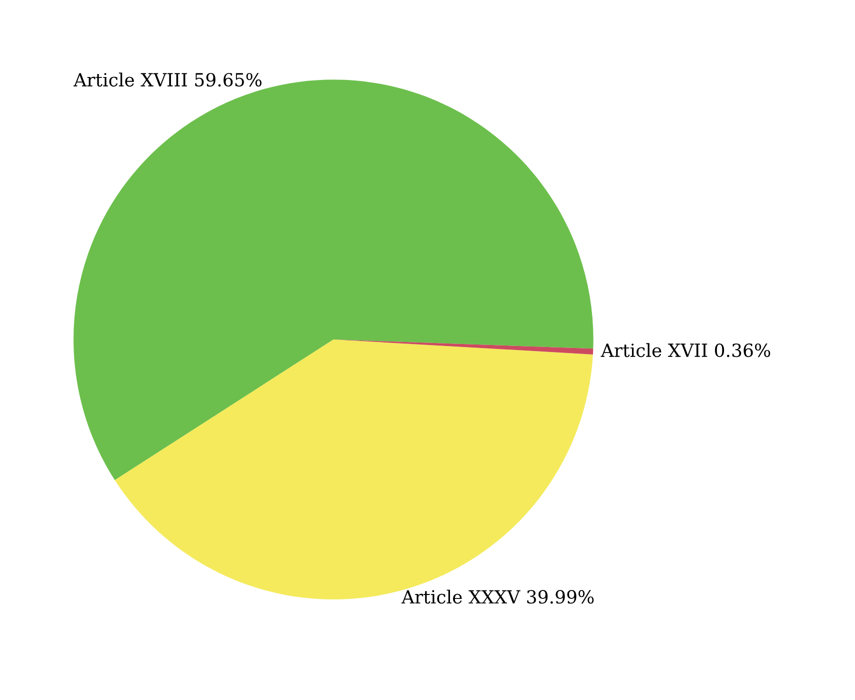 The image size is (855, 700). Describe the element at coordinates (497, 597) in the screenshot. I see `slice-label: Article XXXV 39.99%` at that location.